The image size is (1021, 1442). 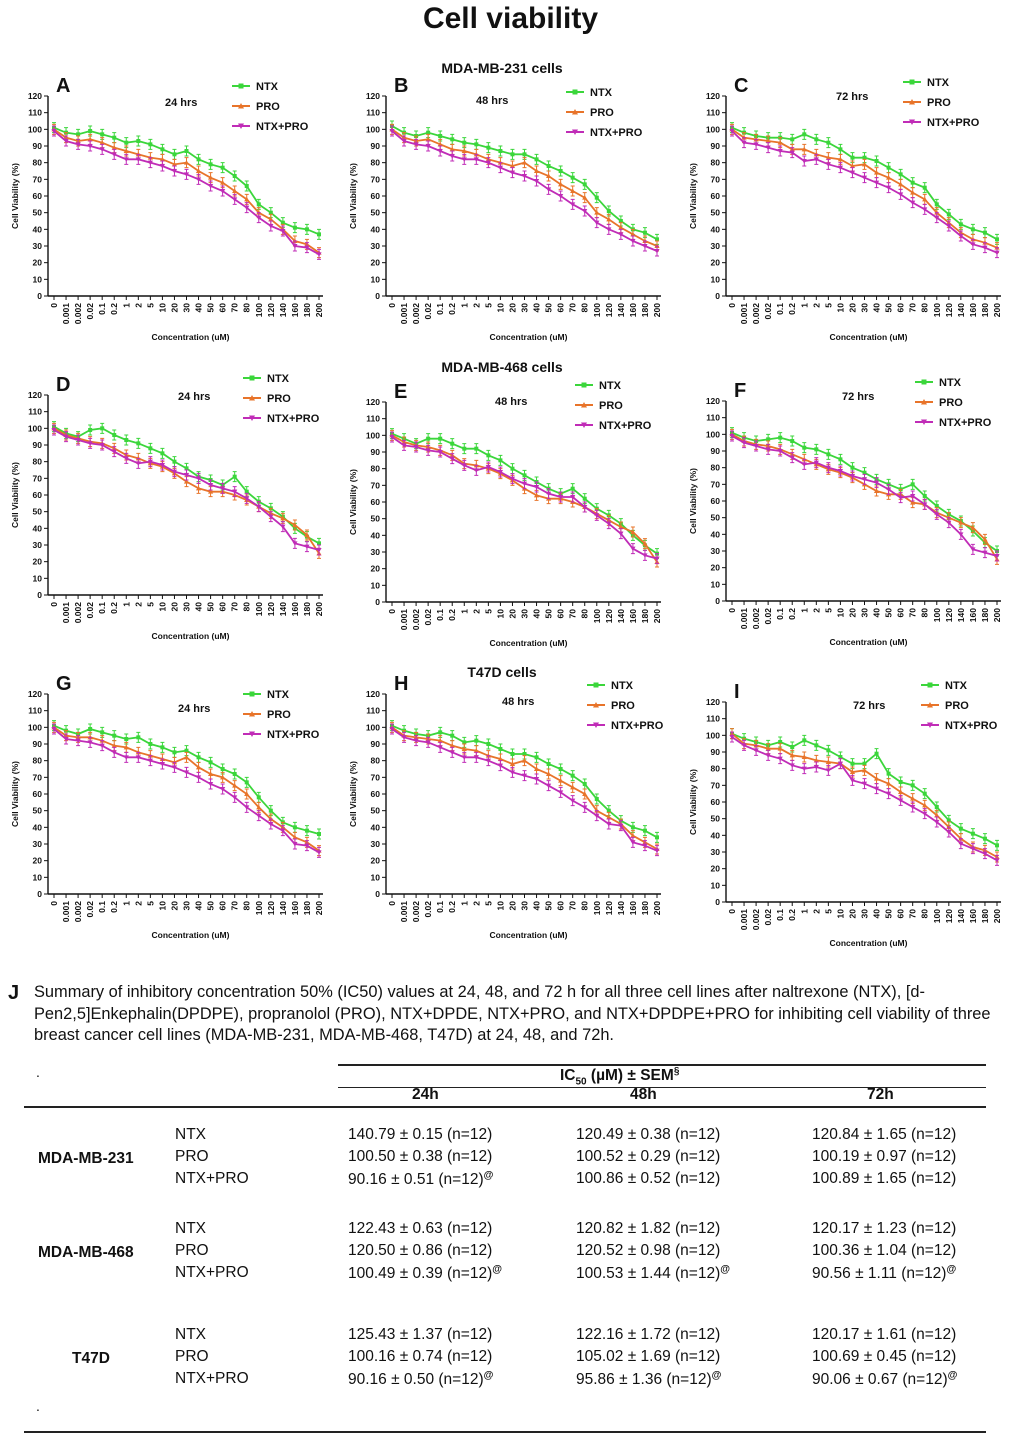 What do you see at coordinates (716, 1375) in the screenshot?
I see `significance-mark: @` at bounding box center [716, 1375].